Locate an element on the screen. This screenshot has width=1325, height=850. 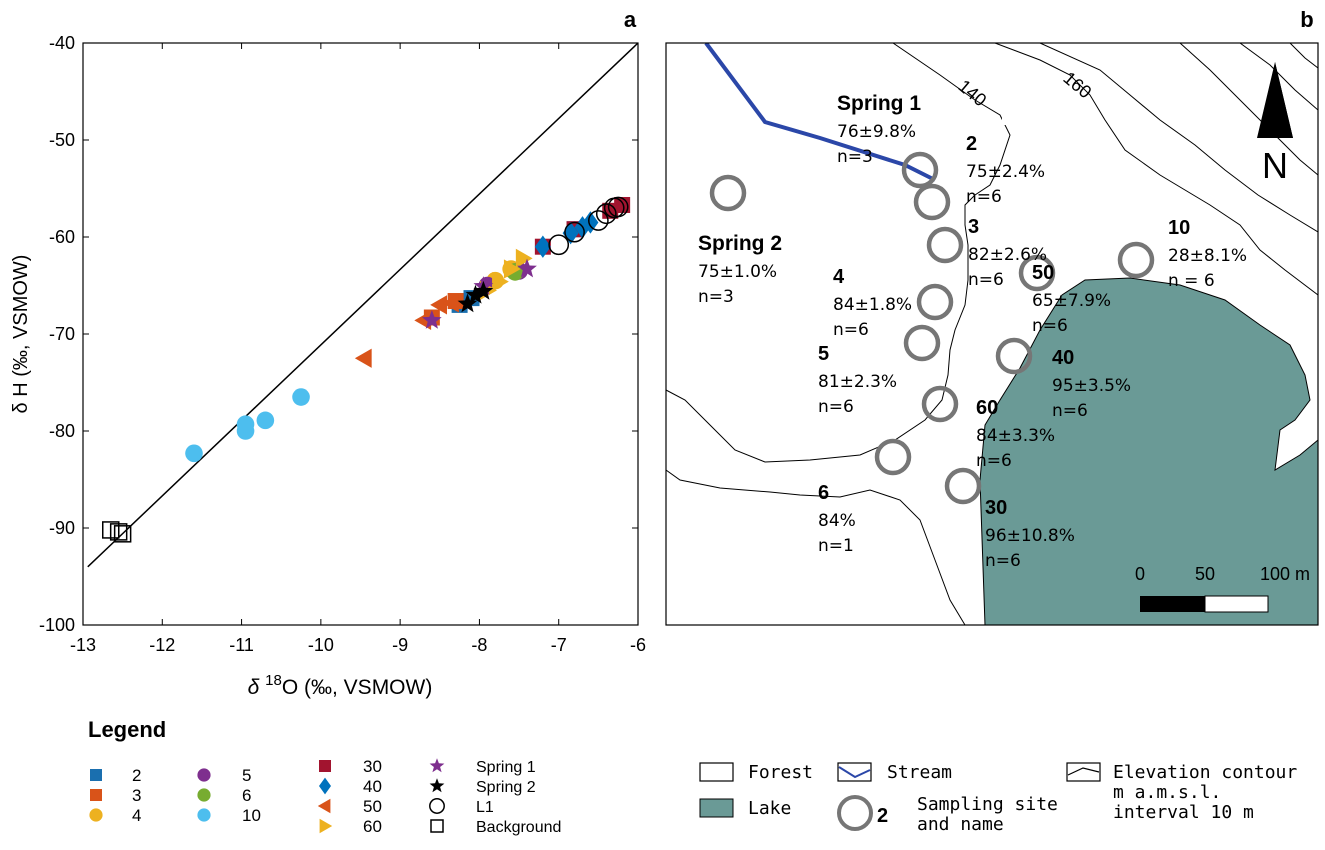
legend-label: Spring 2 is located at coordinates (506, 787).